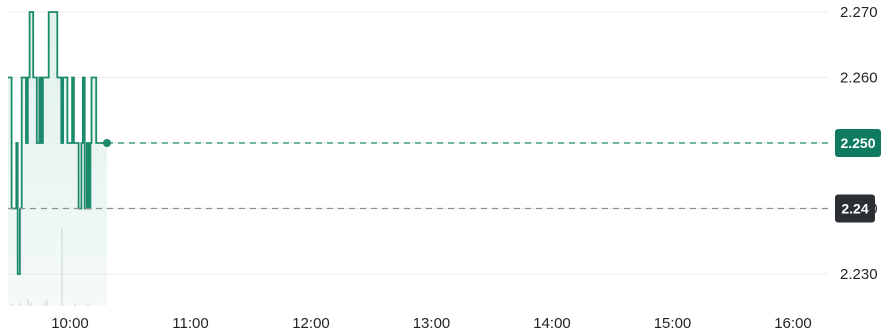  I want to click on price-line-path, so click(57, 143).